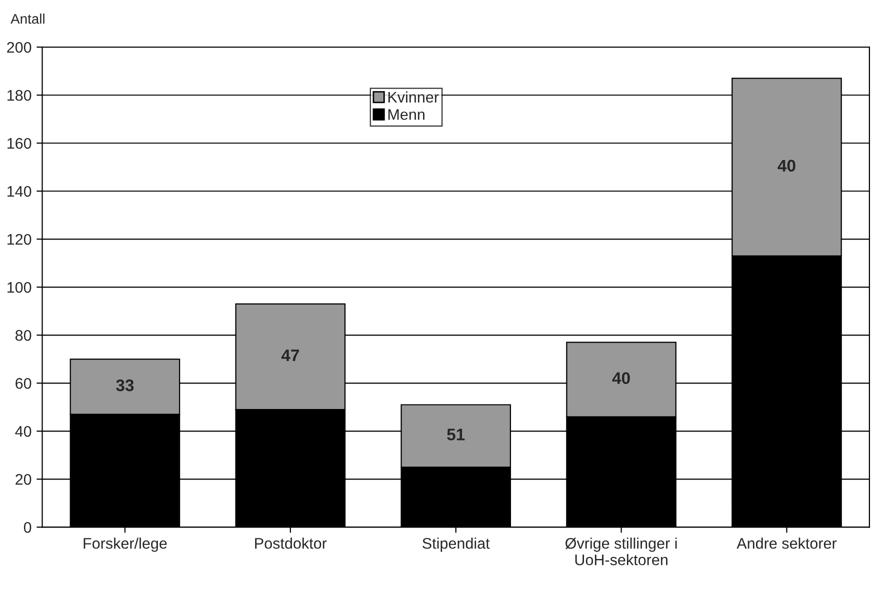 The width and height of the screenshot is (880, 589). What do you see at coordinates (125, 545) in the screenshot?
I see `x-tick-label: Forsker/lege` at bounding box center [125, 545].